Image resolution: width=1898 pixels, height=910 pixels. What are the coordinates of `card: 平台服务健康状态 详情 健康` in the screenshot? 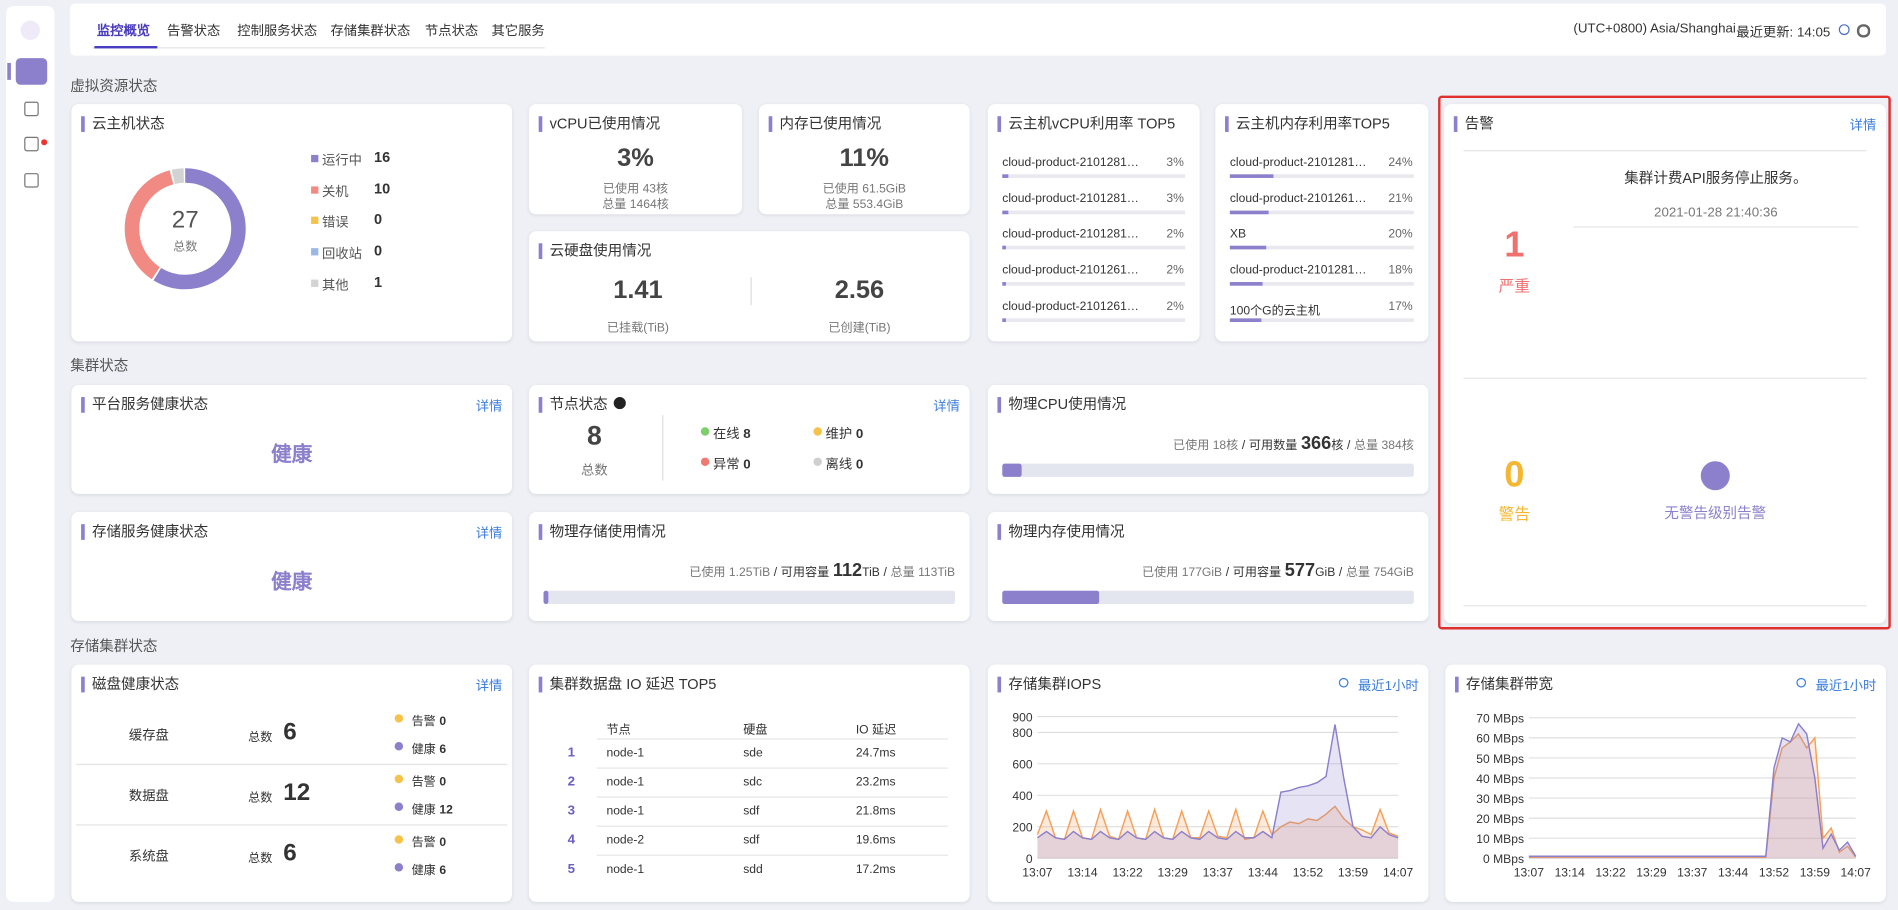 It's located at (292, 439).